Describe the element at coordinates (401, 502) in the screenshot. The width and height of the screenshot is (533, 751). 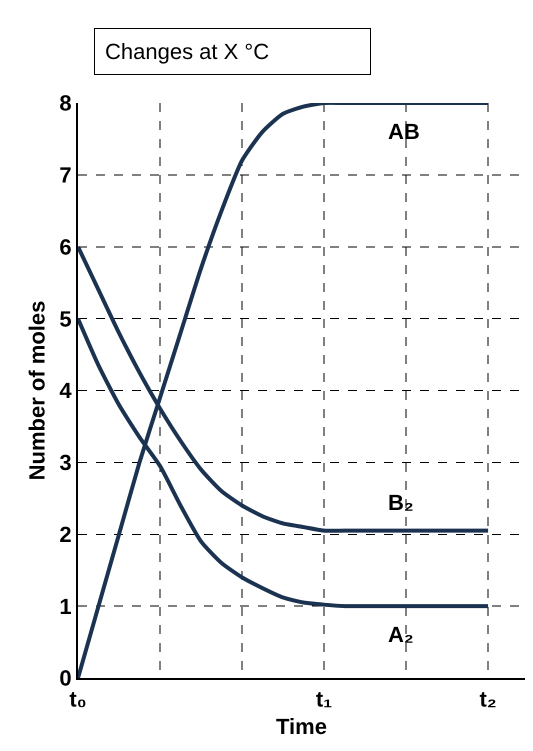
I see `series-label: B₂` at that location.